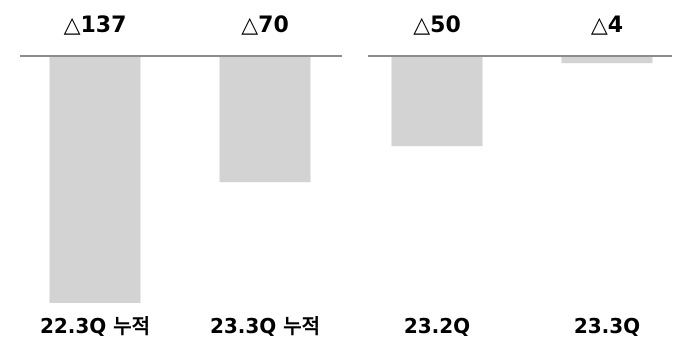  What do you see at coordinates (95, 326) in the screenshot?
I see `category-label-1-1: 22.3Q 누적` at bounding box center [95, 326].